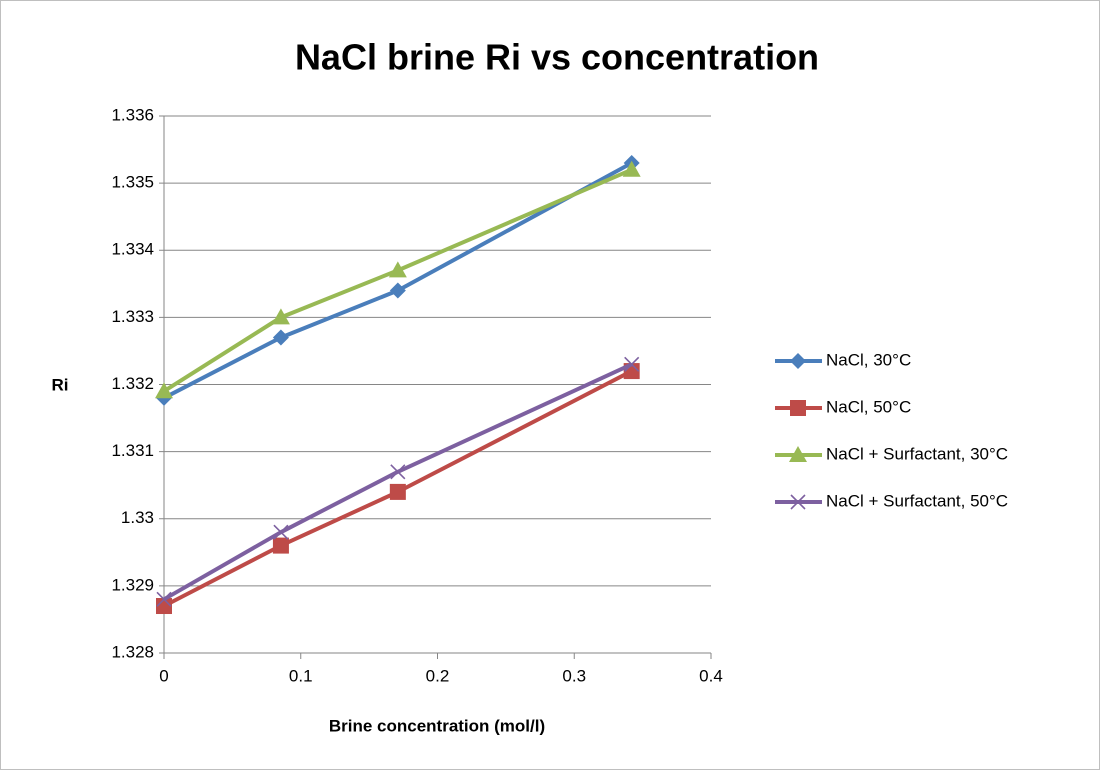 Image resolution: width=1101 pixels, height=771 pixels. Describe the element at coordinates (437, 725) in the screenshot. I see `x-axis-label: Brine concentration (mol/l)` at that location.